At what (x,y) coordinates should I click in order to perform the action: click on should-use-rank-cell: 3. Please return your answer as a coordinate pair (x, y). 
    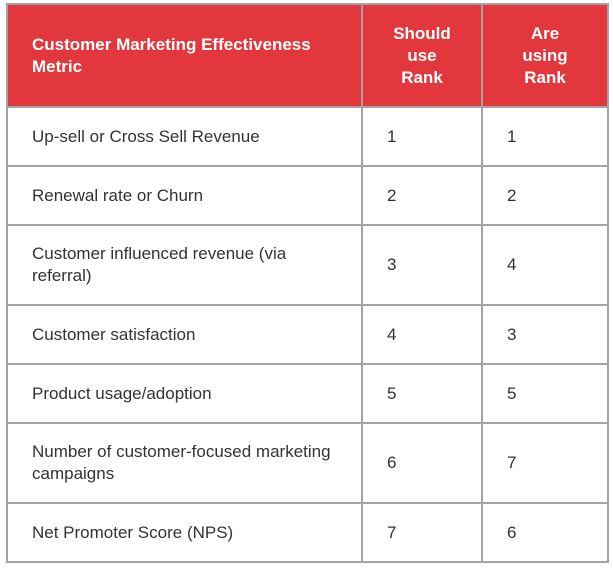
    Looking at the image, I should click on (422, 265).